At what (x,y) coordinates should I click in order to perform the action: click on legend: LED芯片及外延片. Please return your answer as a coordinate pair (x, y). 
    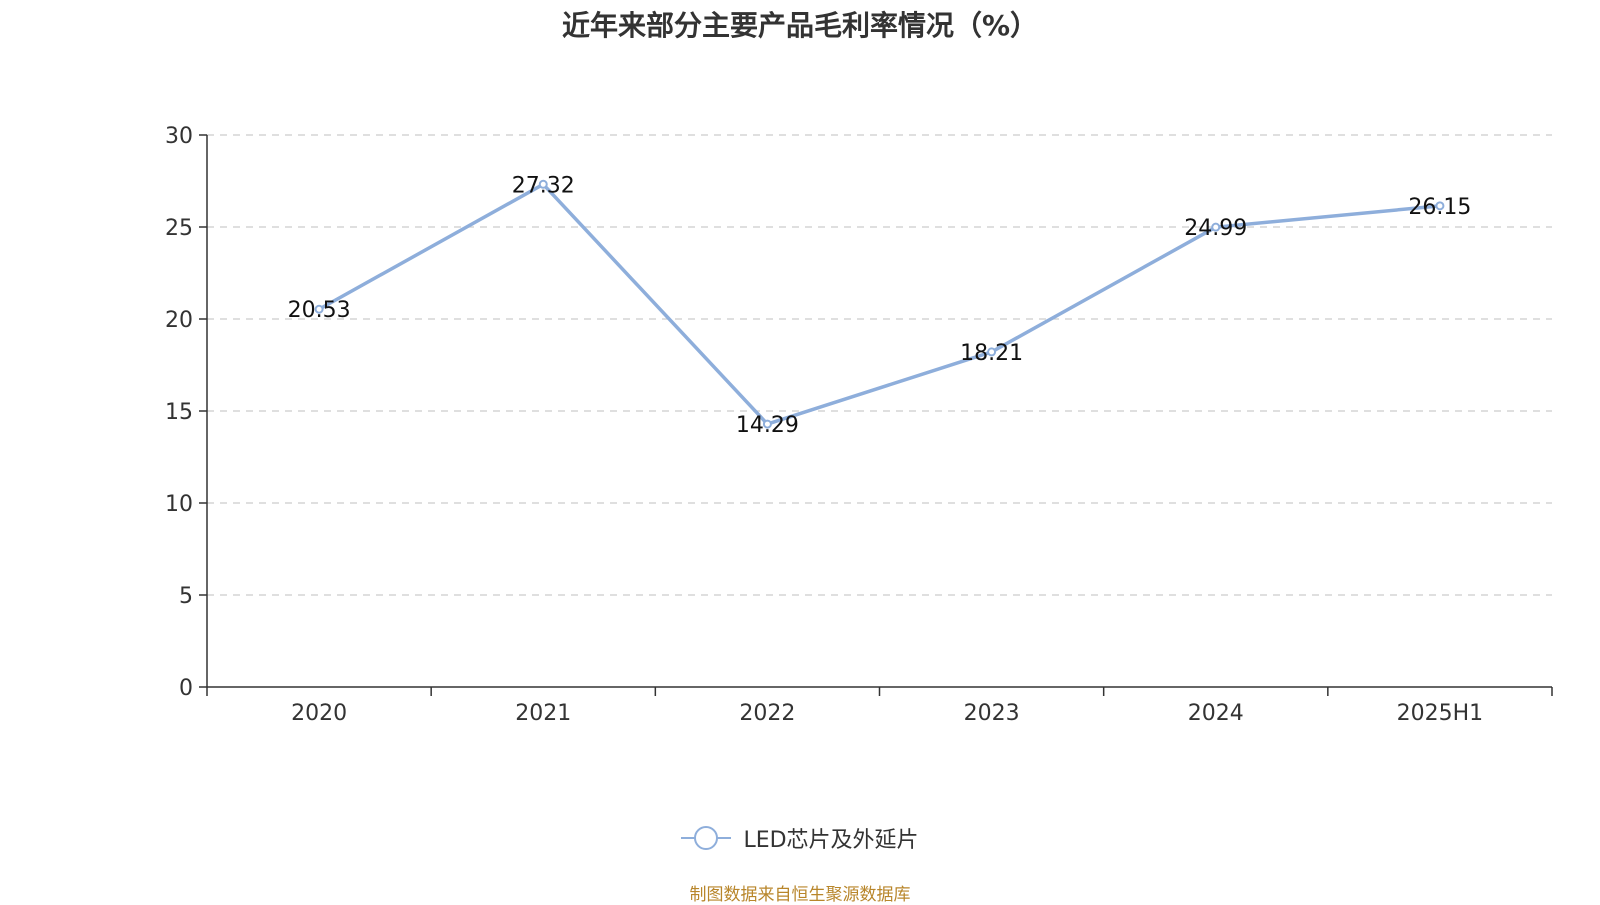
    Looking at the image, I should click on (800, 838).